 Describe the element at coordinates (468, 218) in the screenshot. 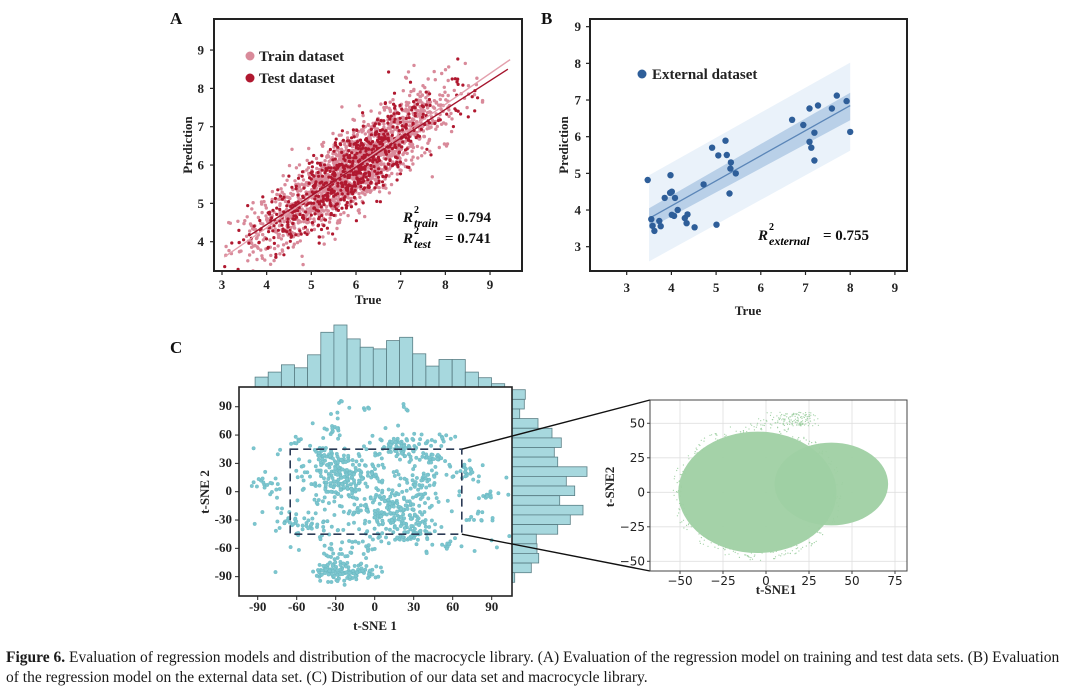

I see `svg-text: = 0.794` at that location.